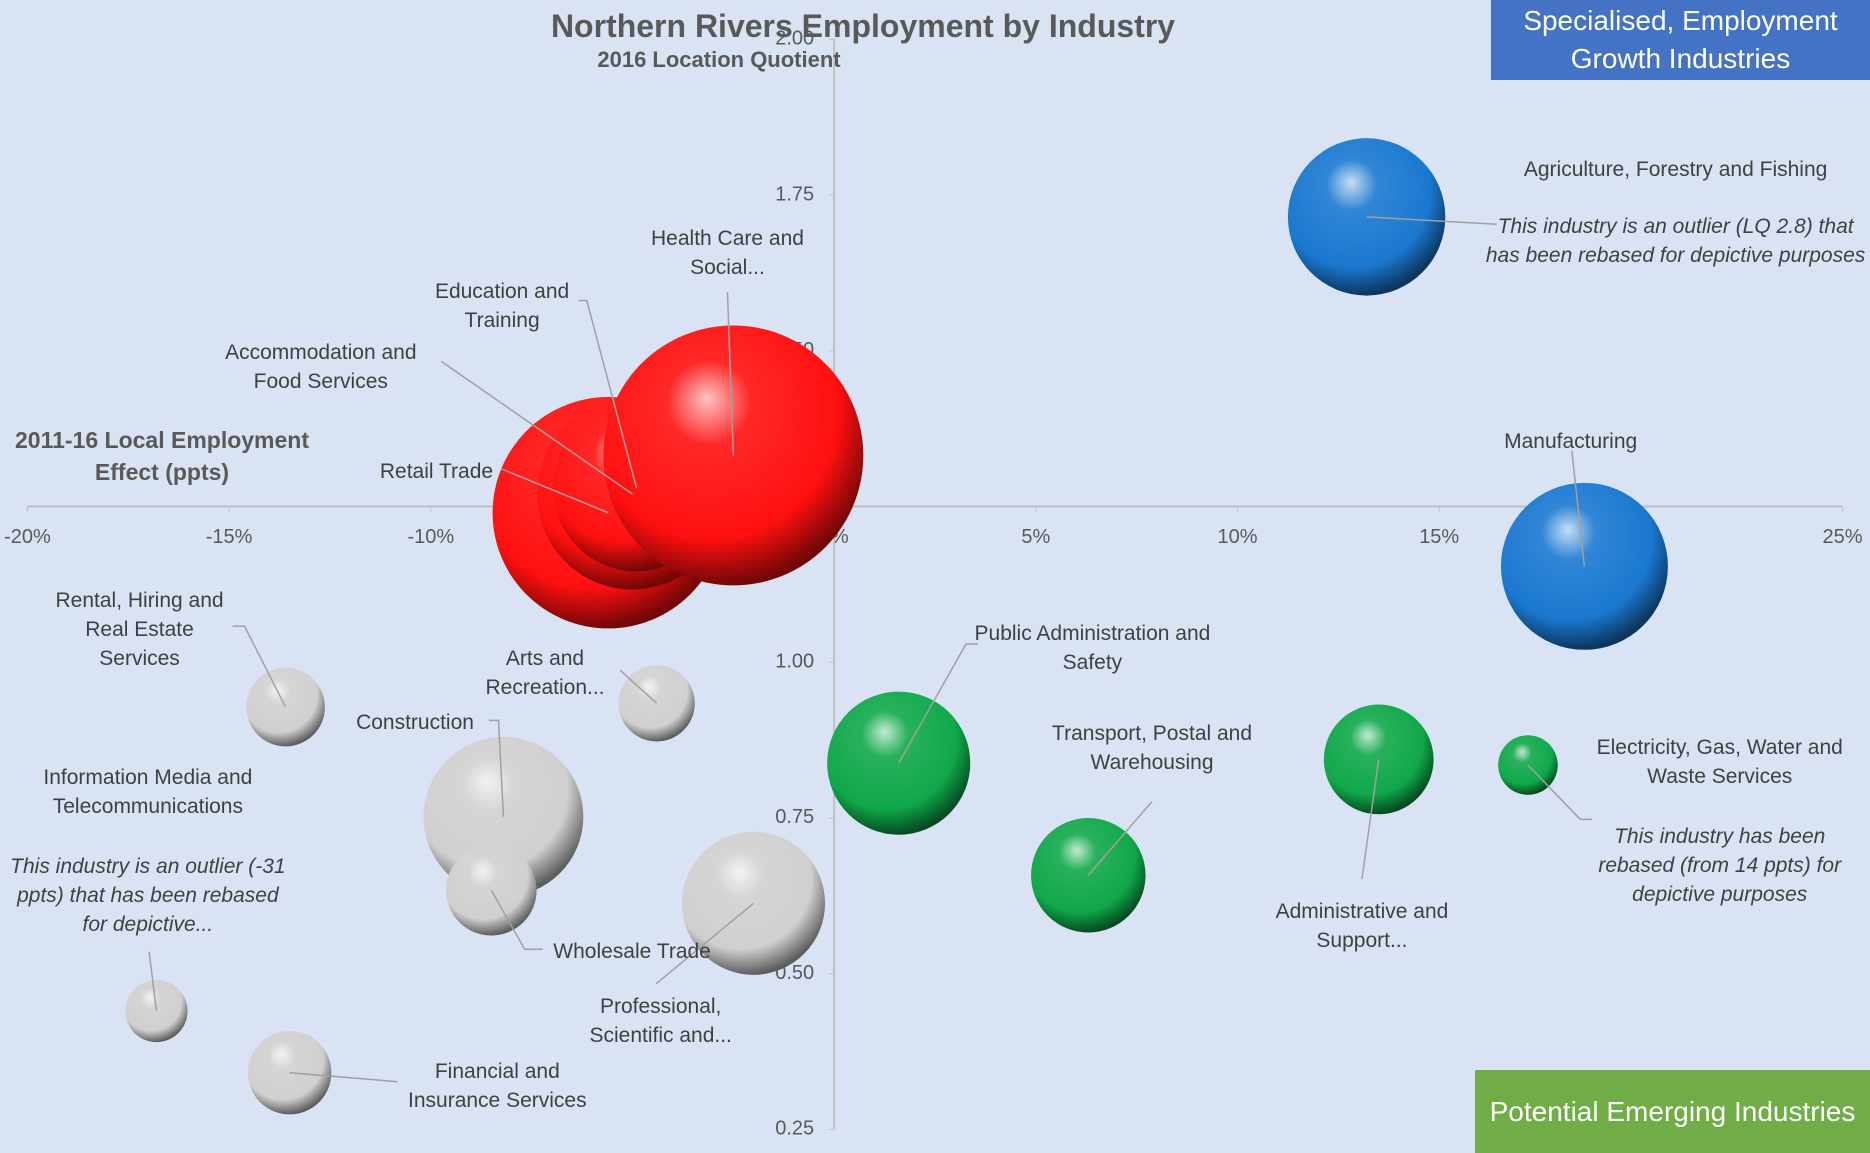  What do you see at coordinates (497, 1085) in the screenshot?
I see `bubble-label: Financial and Insurance Services` at bounding box center [497, 1085].